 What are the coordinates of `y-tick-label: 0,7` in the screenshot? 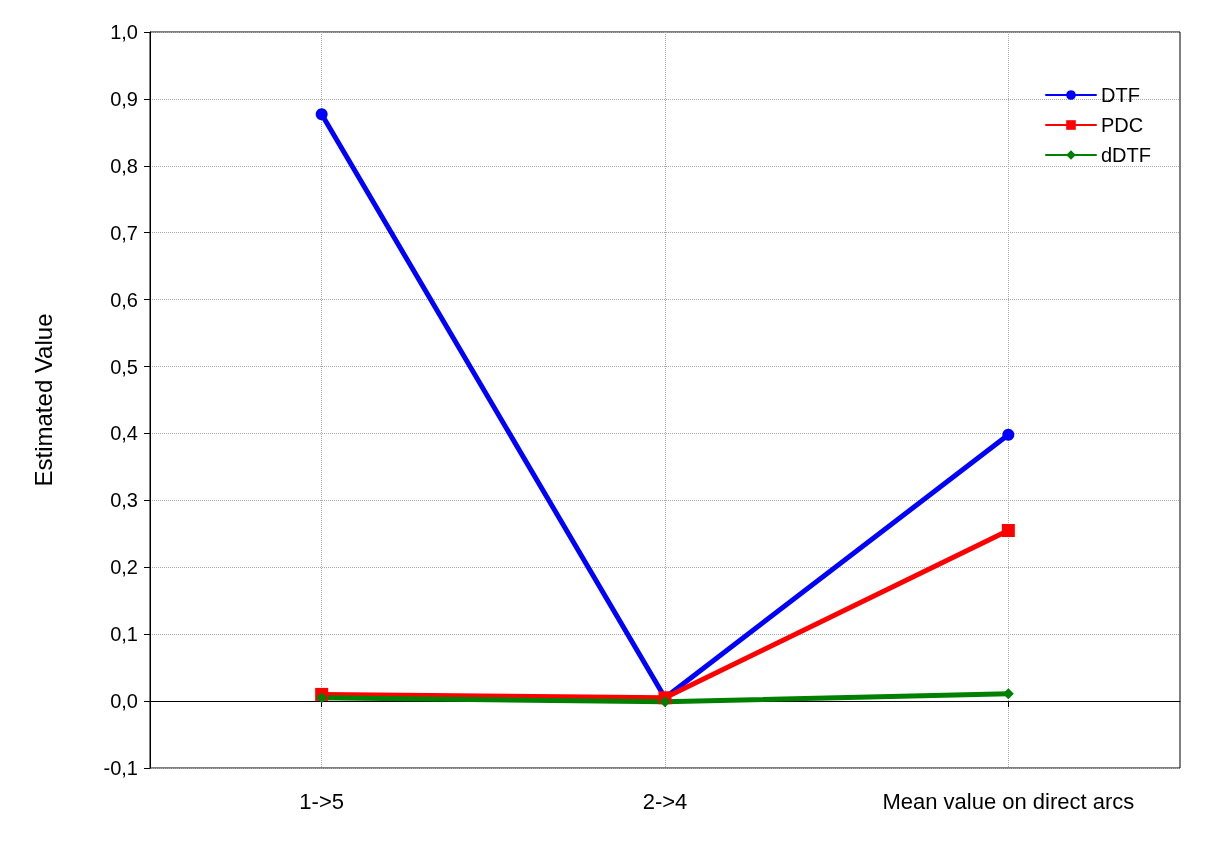 It's located at (124, 232).